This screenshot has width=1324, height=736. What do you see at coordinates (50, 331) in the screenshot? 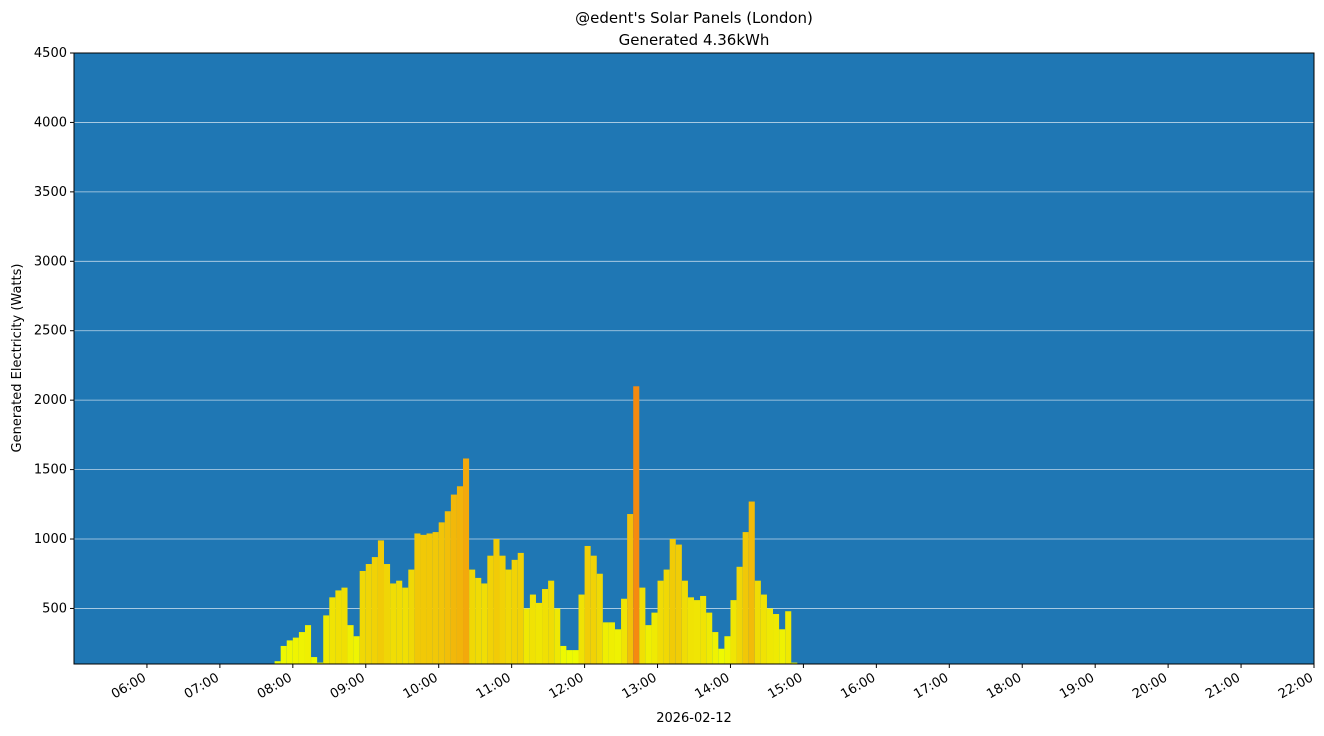
I see `y-tick-label: 2500` at bounding box center [50, 331].